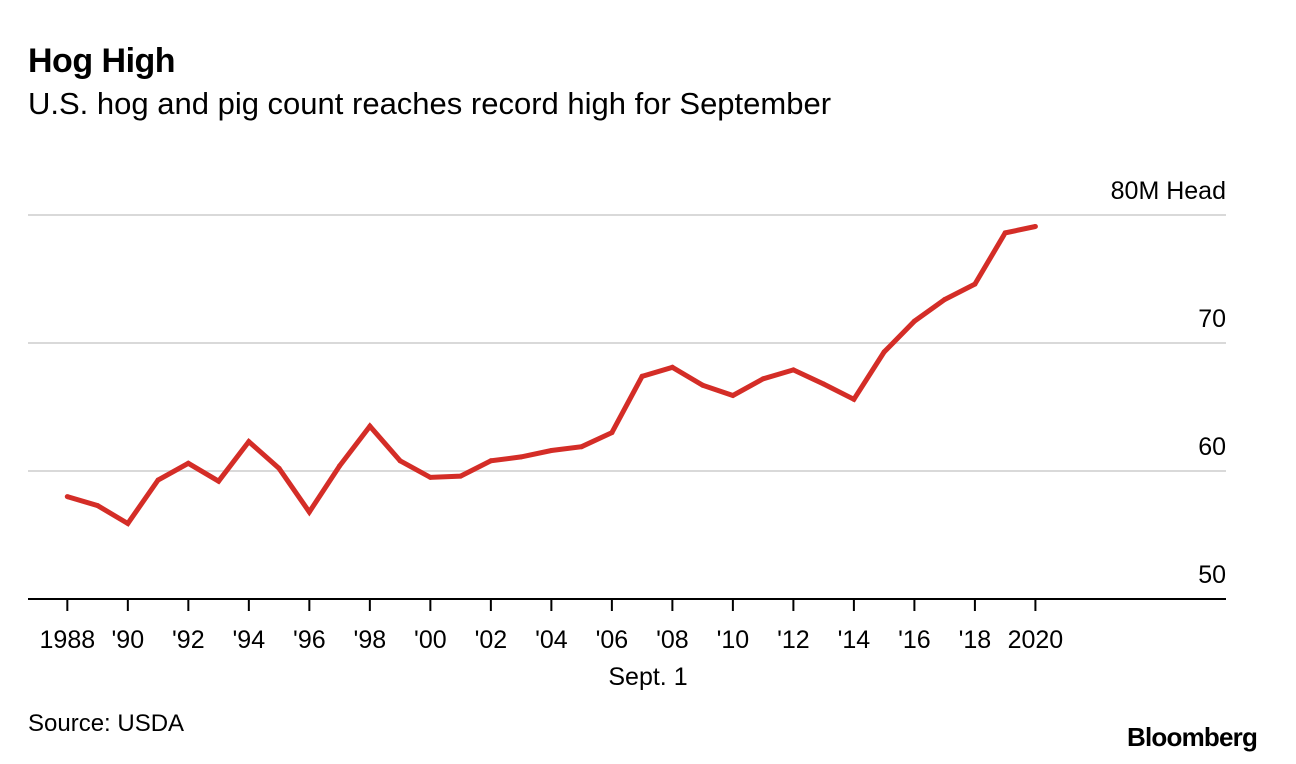  I want to click on data-point-1993, so click(219, 481).